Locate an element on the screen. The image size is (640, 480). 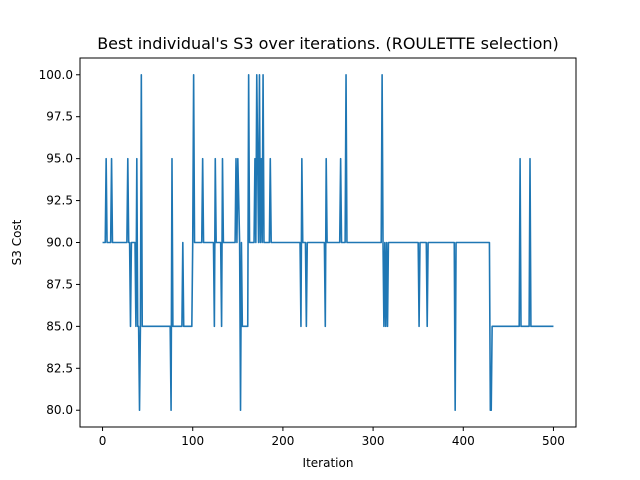
y-tick-label: 82.5 is located at coordinates (59, 368).